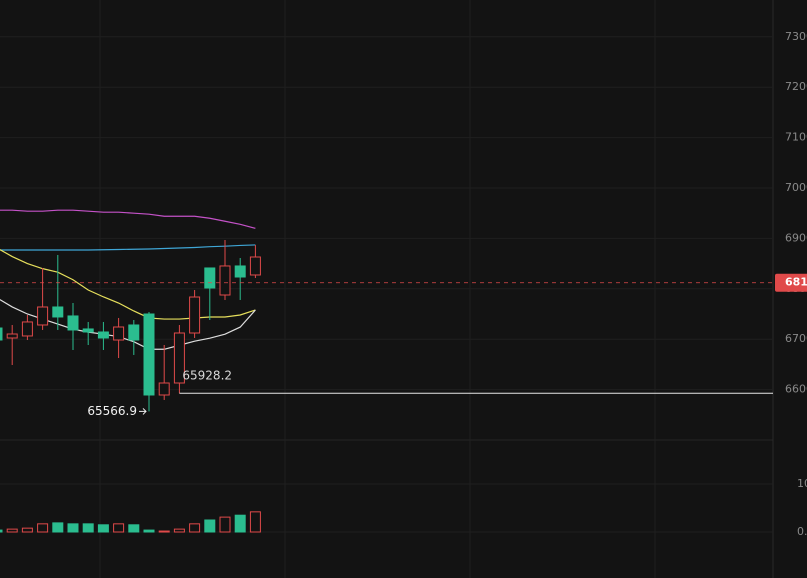 The height and width of the screenshot is (578, 807). What do you see at coordinates (802, 531) in the screenshot?
I see `volume-tick-label: 0.00` at bounding box center [802, 531].